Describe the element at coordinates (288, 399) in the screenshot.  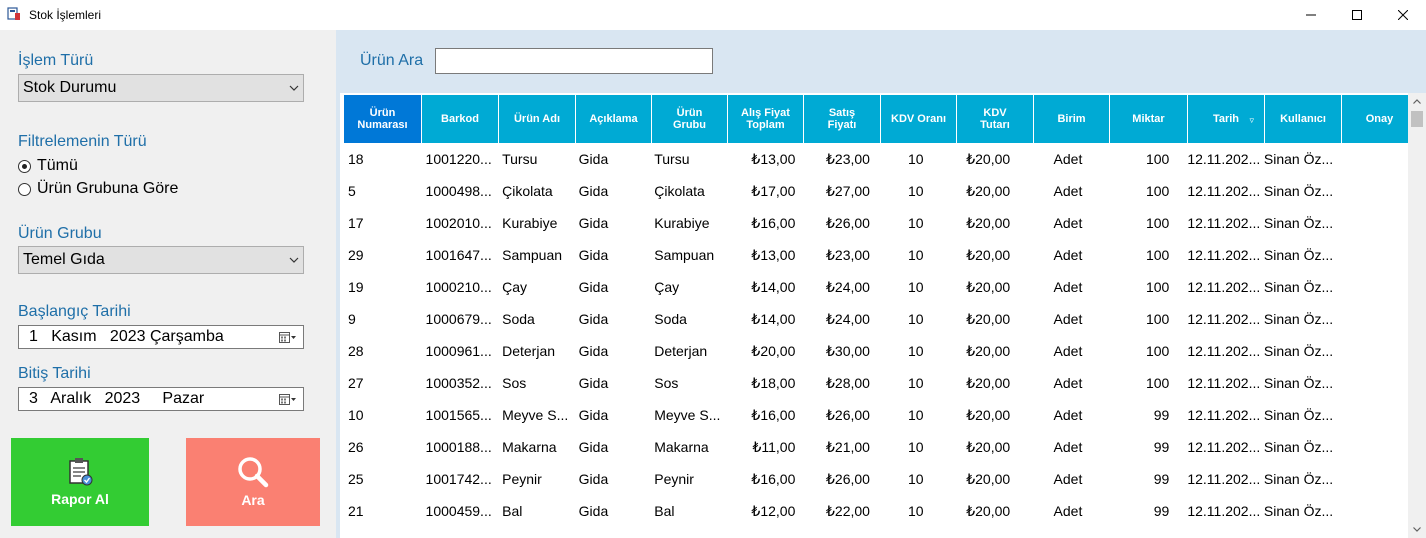
I see `calendar-dropdown-icon` at that location.